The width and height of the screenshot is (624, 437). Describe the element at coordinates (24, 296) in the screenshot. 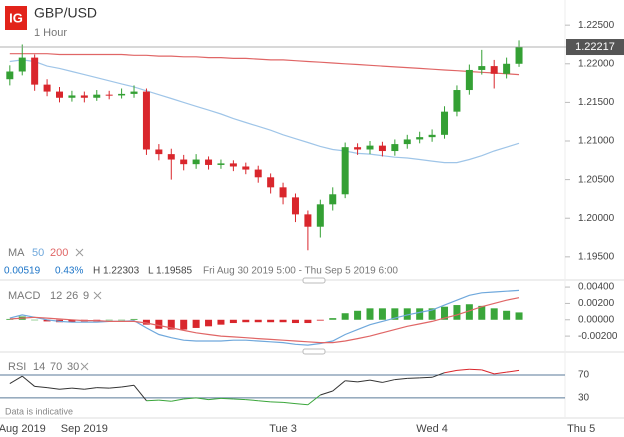

I see `legend-label: MACD` at that location.